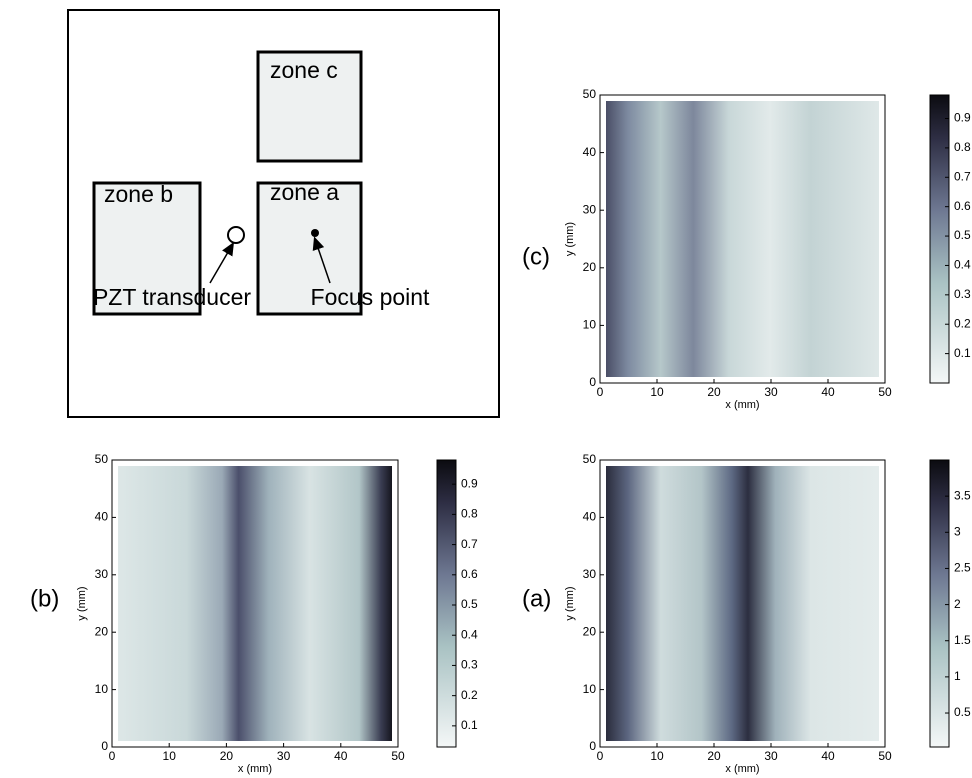  Describe the element at coordinates (236, 235) in the screenshot. I see `transducer` at that location.